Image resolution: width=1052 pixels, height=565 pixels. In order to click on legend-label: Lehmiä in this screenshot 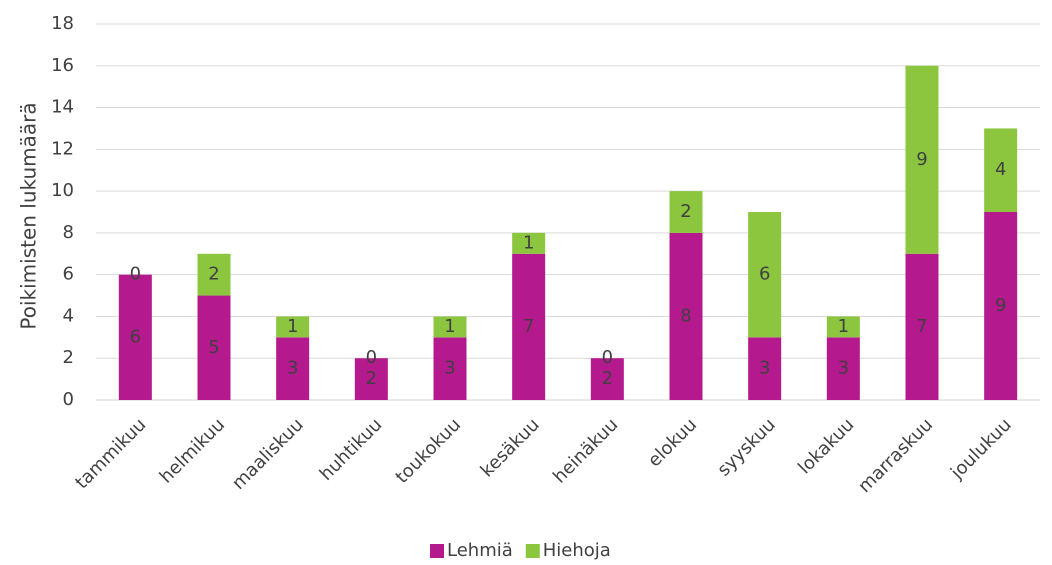, I will do `click(480, 550)`.